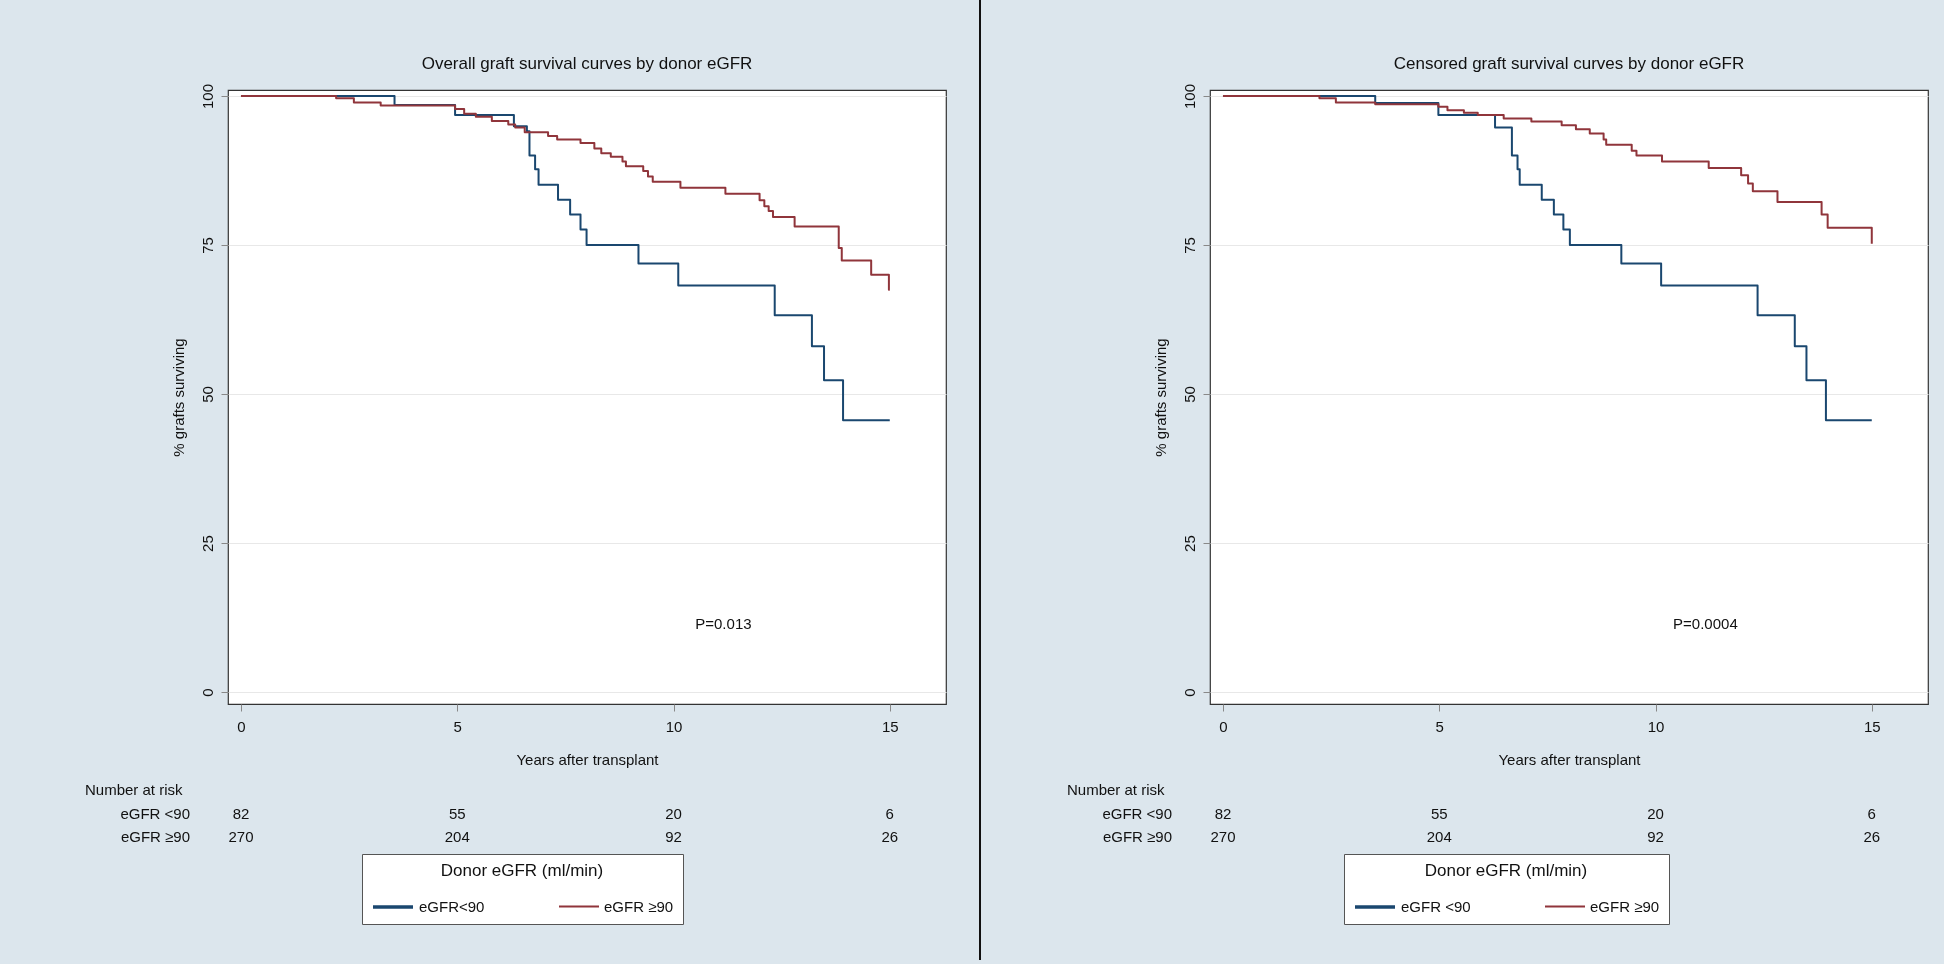  Describe the element at coordinates (452, 906) in the screenshot. I see `legend-label: eGFR<90` at that location.